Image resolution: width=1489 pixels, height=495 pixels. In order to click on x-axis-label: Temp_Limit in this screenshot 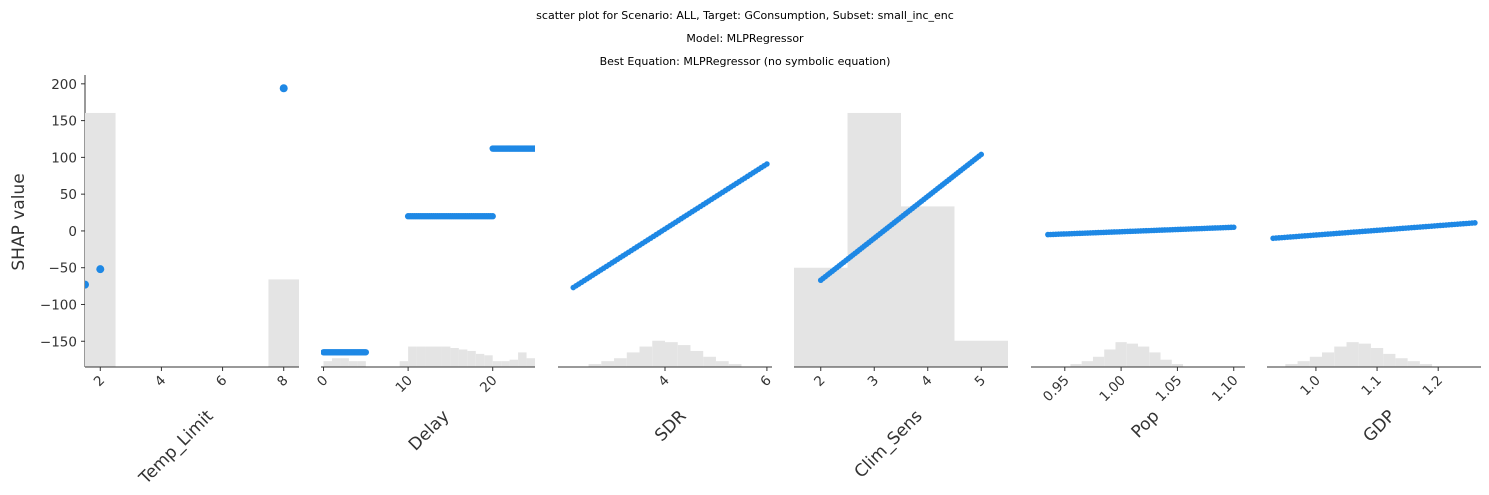, I will do `click(176, 447)`.